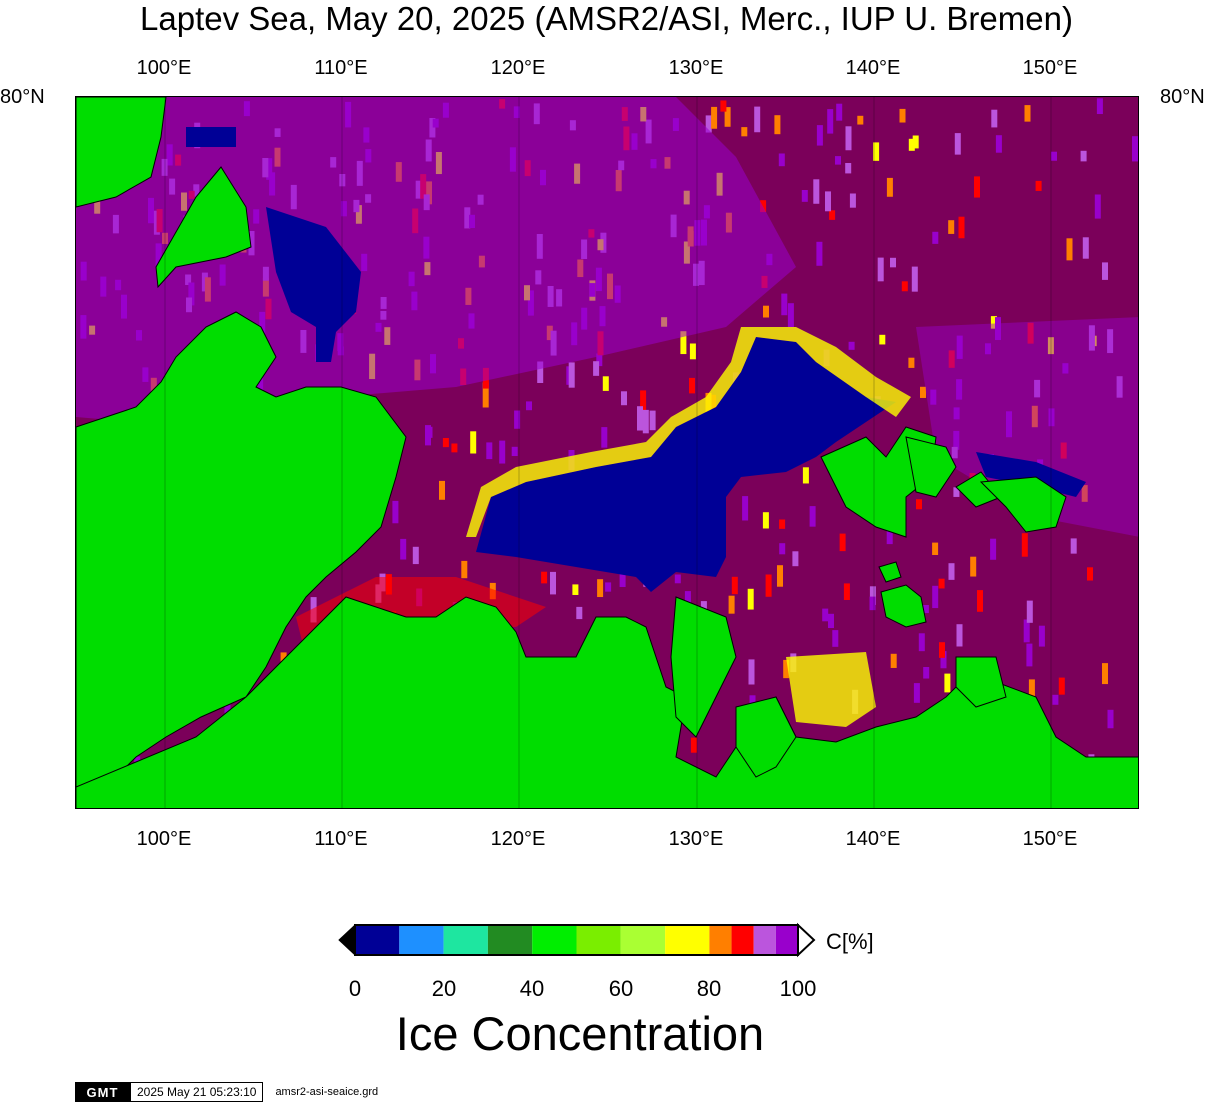  I want to click on timestamp-text: 2025 May 21 05:23:10, so click(197, 1092).